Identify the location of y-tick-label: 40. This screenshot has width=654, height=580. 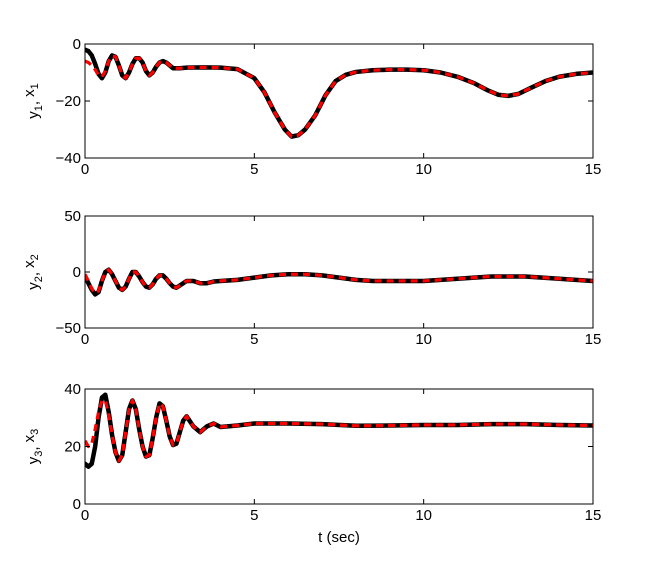
(72, 389).